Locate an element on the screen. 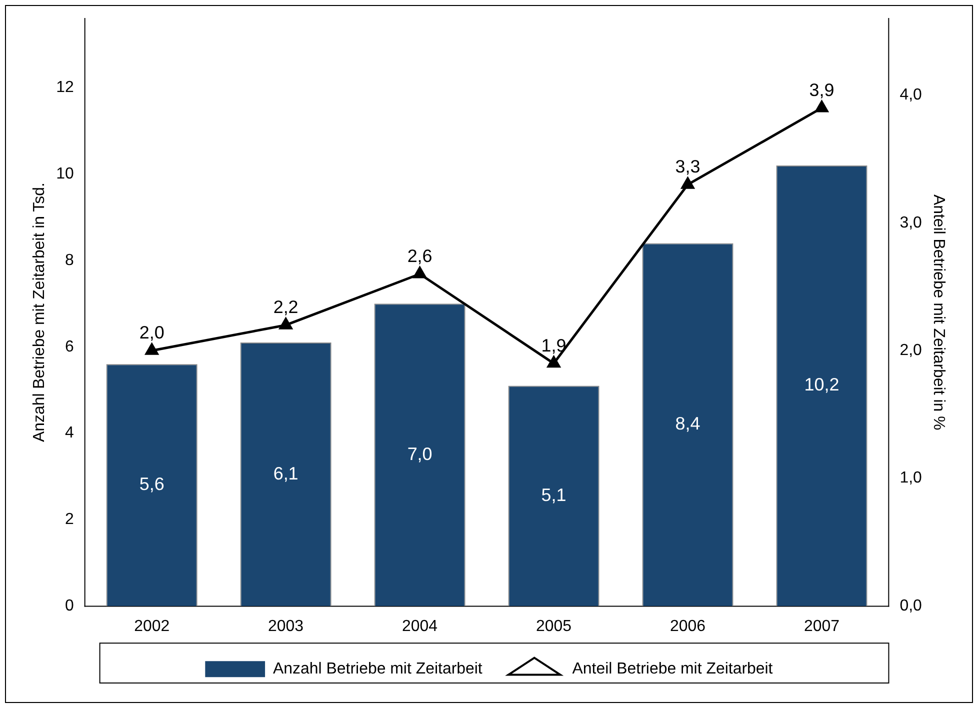 The image size is (980, 710). y-tick-label: 0 is located at coordinates (69, 605).